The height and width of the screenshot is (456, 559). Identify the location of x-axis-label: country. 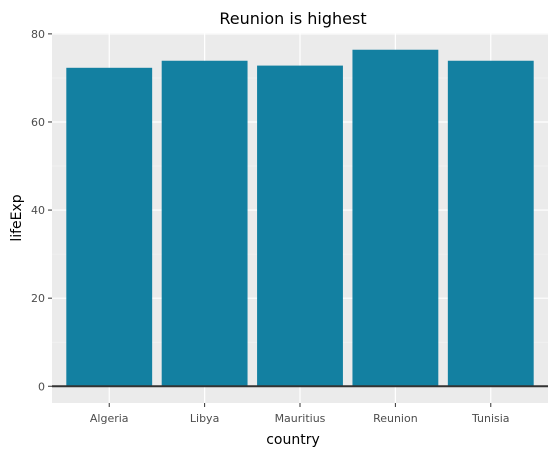
(293, 440).